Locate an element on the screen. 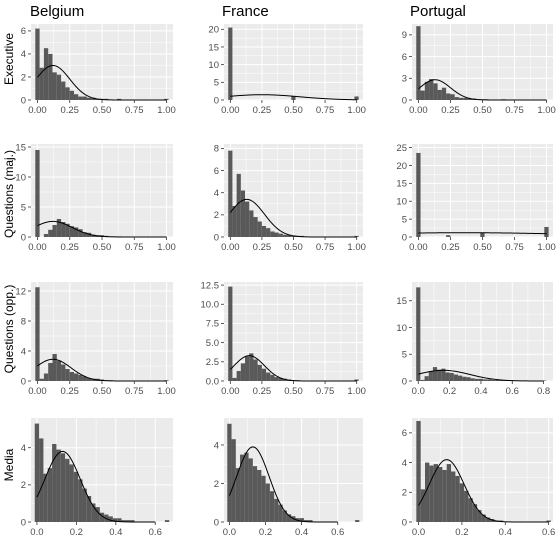  y-axis-ticks: 0 2 4 is located at coordinates (219, 484).